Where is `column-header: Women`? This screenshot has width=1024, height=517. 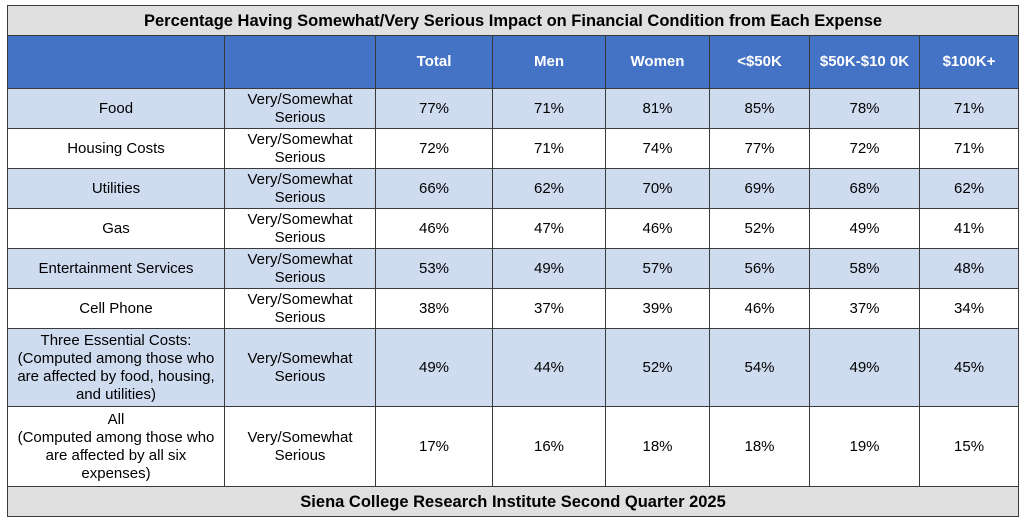 column-header: Women is located at coordinates (657, 62).